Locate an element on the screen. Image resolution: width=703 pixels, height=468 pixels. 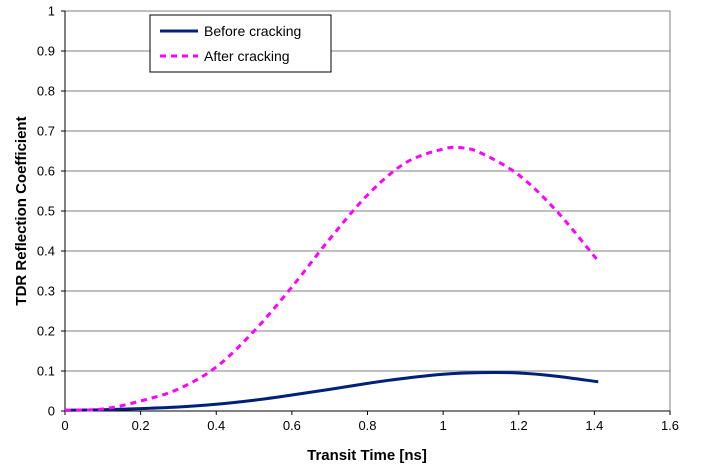
legend-box is located at coordinates (240, 43).